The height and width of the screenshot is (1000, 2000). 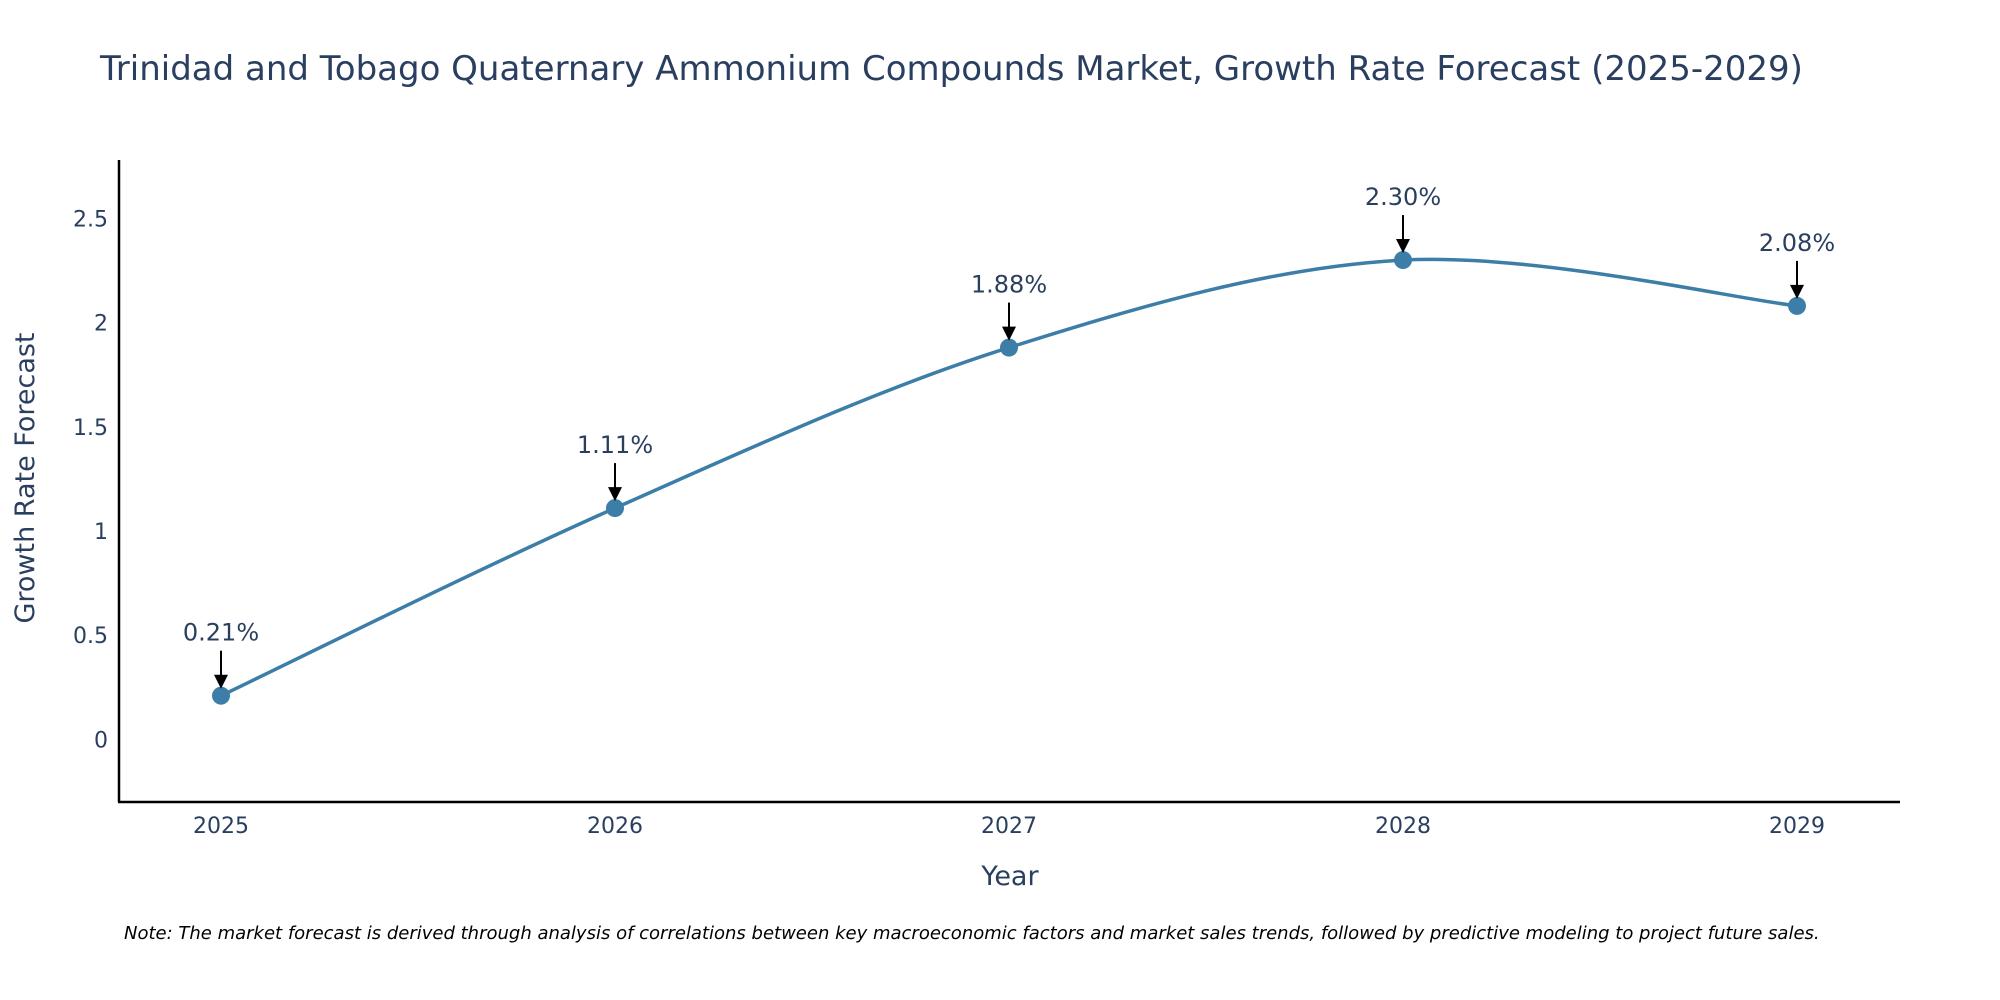 I want to click on x-axis-title: Year, so click(x=1009, y=876).